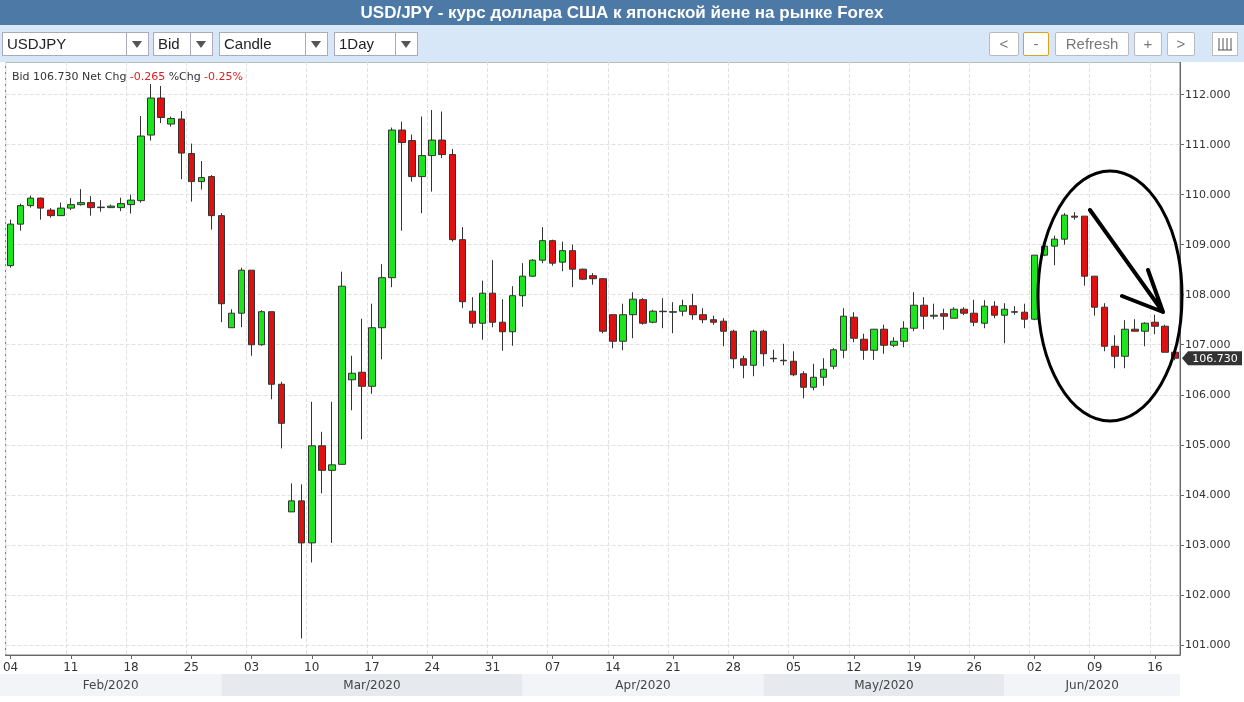 The width and height of the screenshot is (1244, 702). Describe the element at coordinates (492, 667) in the screenshot. I see `x-tick-label: 31` at that location.